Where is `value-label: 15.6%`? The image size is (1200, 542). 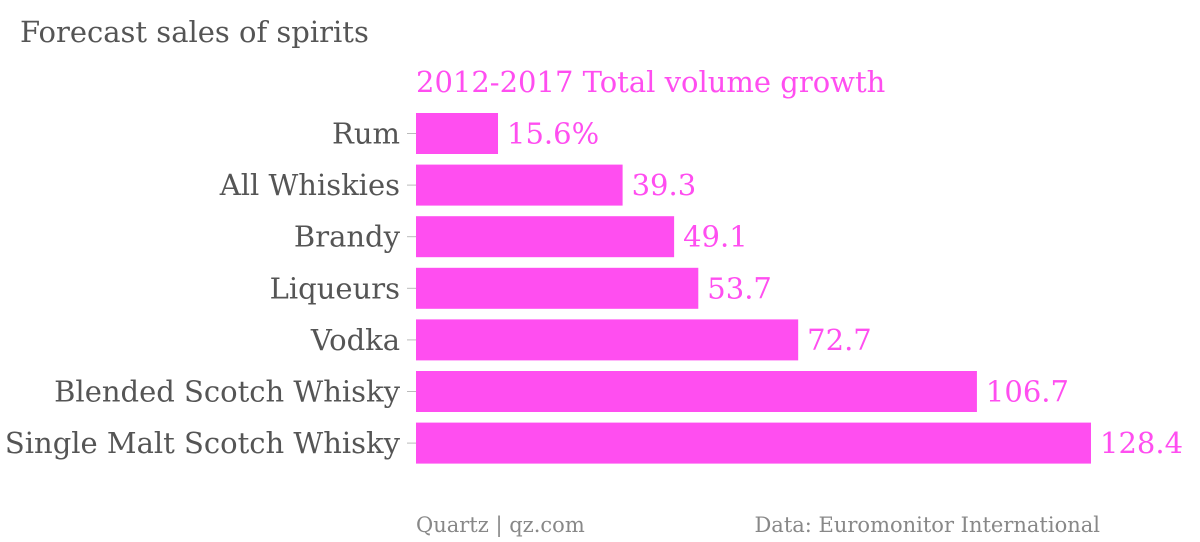
value-label: 15.6% is located at coordinates (553, 134).